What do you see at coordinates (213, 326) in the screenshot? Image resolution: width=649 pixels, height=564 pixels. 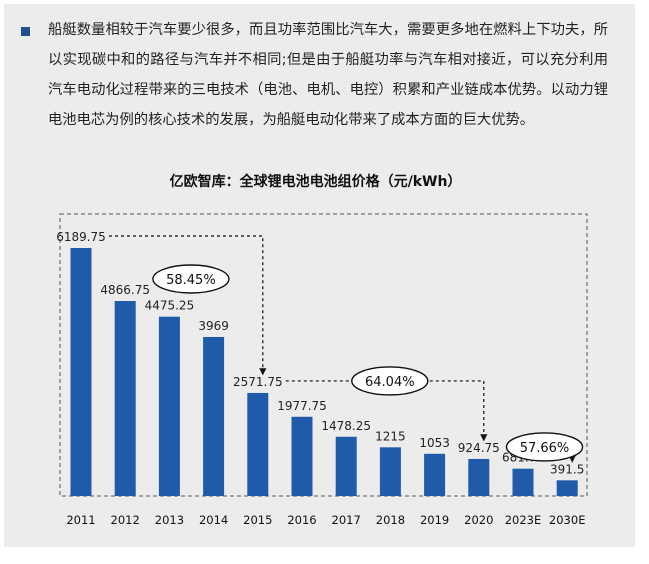 I see `data-label-2014: 3969` at bounding box center [213, 326].